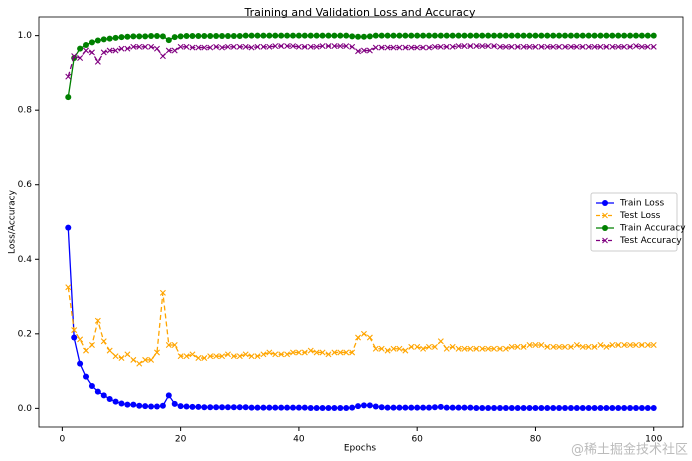 The width and height of the screenshot is (692, 461). I want to click on x-axis-label: Epochs, so click(360, 449).